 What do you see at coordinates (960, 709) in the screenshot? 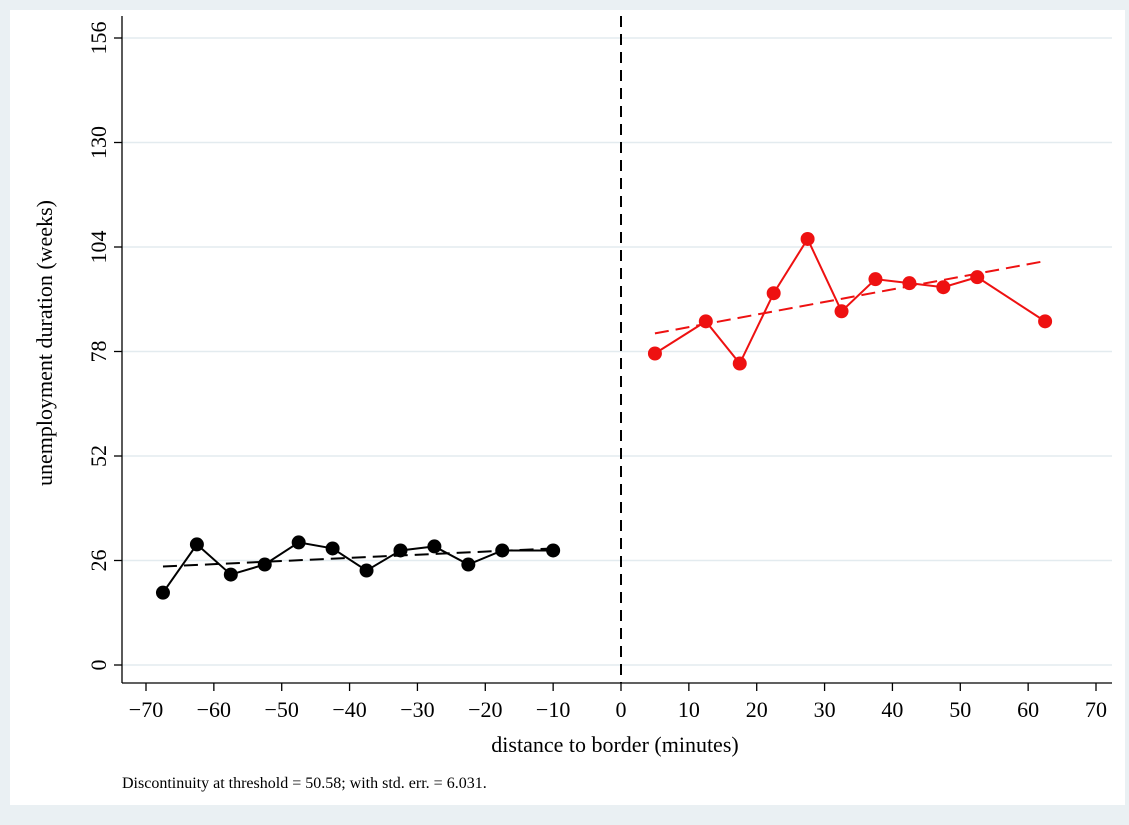
I see `x-tick-label: 50` at bounding box center [960, 709].